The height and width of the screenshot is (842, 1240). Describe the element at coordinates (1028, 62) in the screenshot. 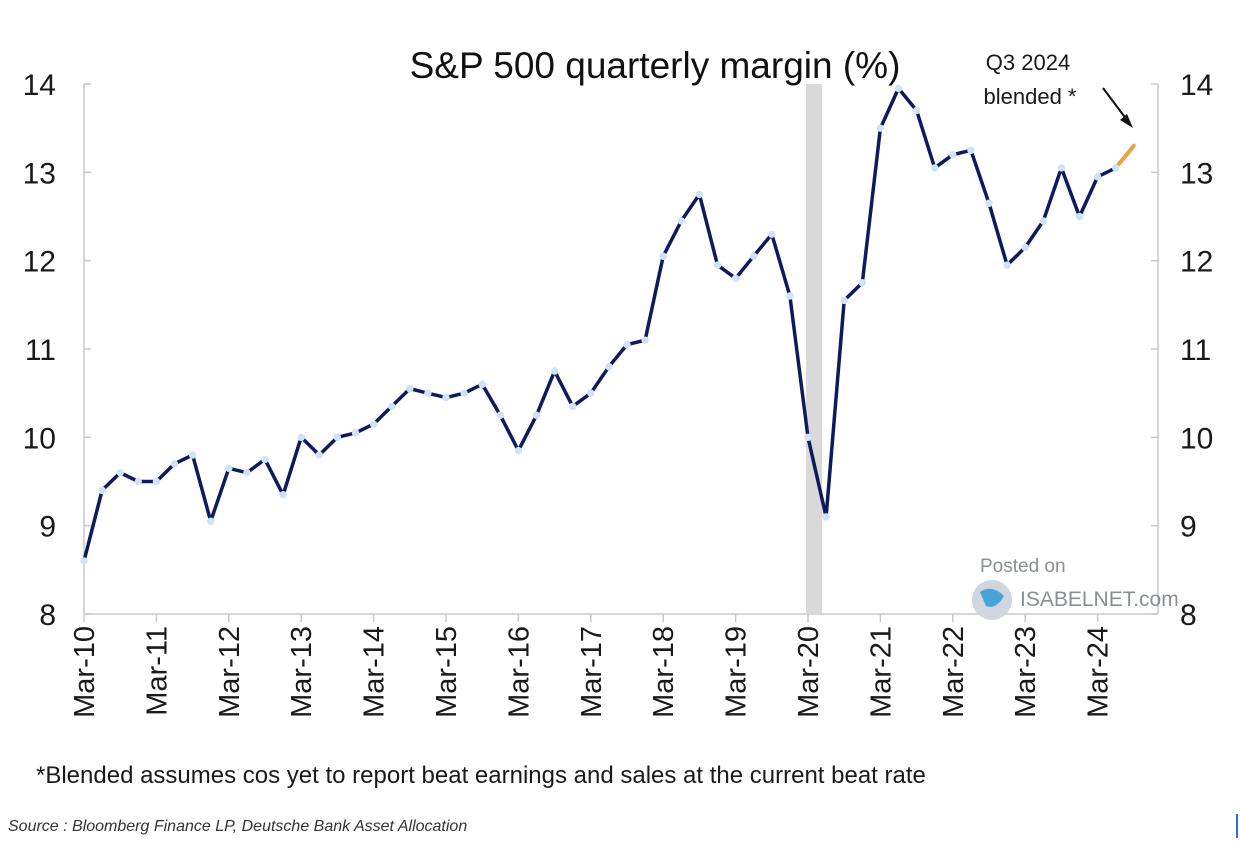

I see `annotation-line1: Q3 2024` at that location.